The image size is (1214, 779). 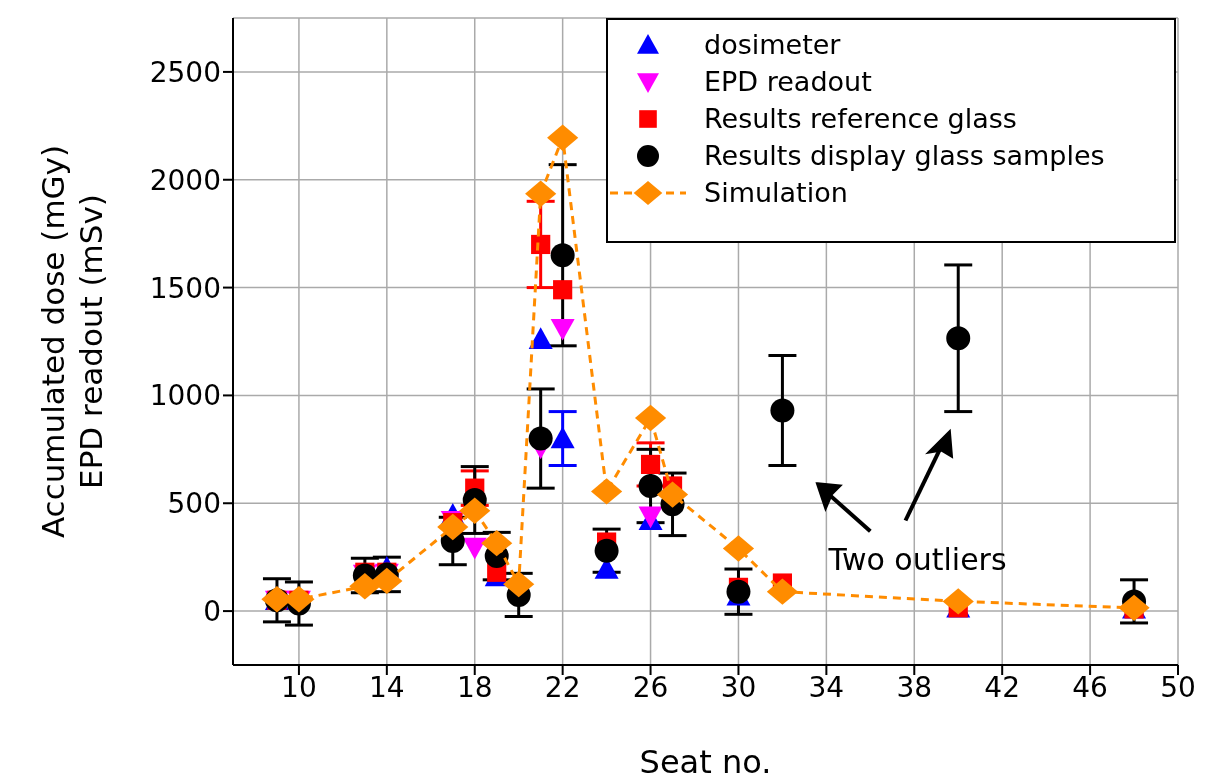 What do you see at coordinates (1178, 687) in the screenshot?
I see `x-tick-label: 50` at bounding box center [1178, 687].